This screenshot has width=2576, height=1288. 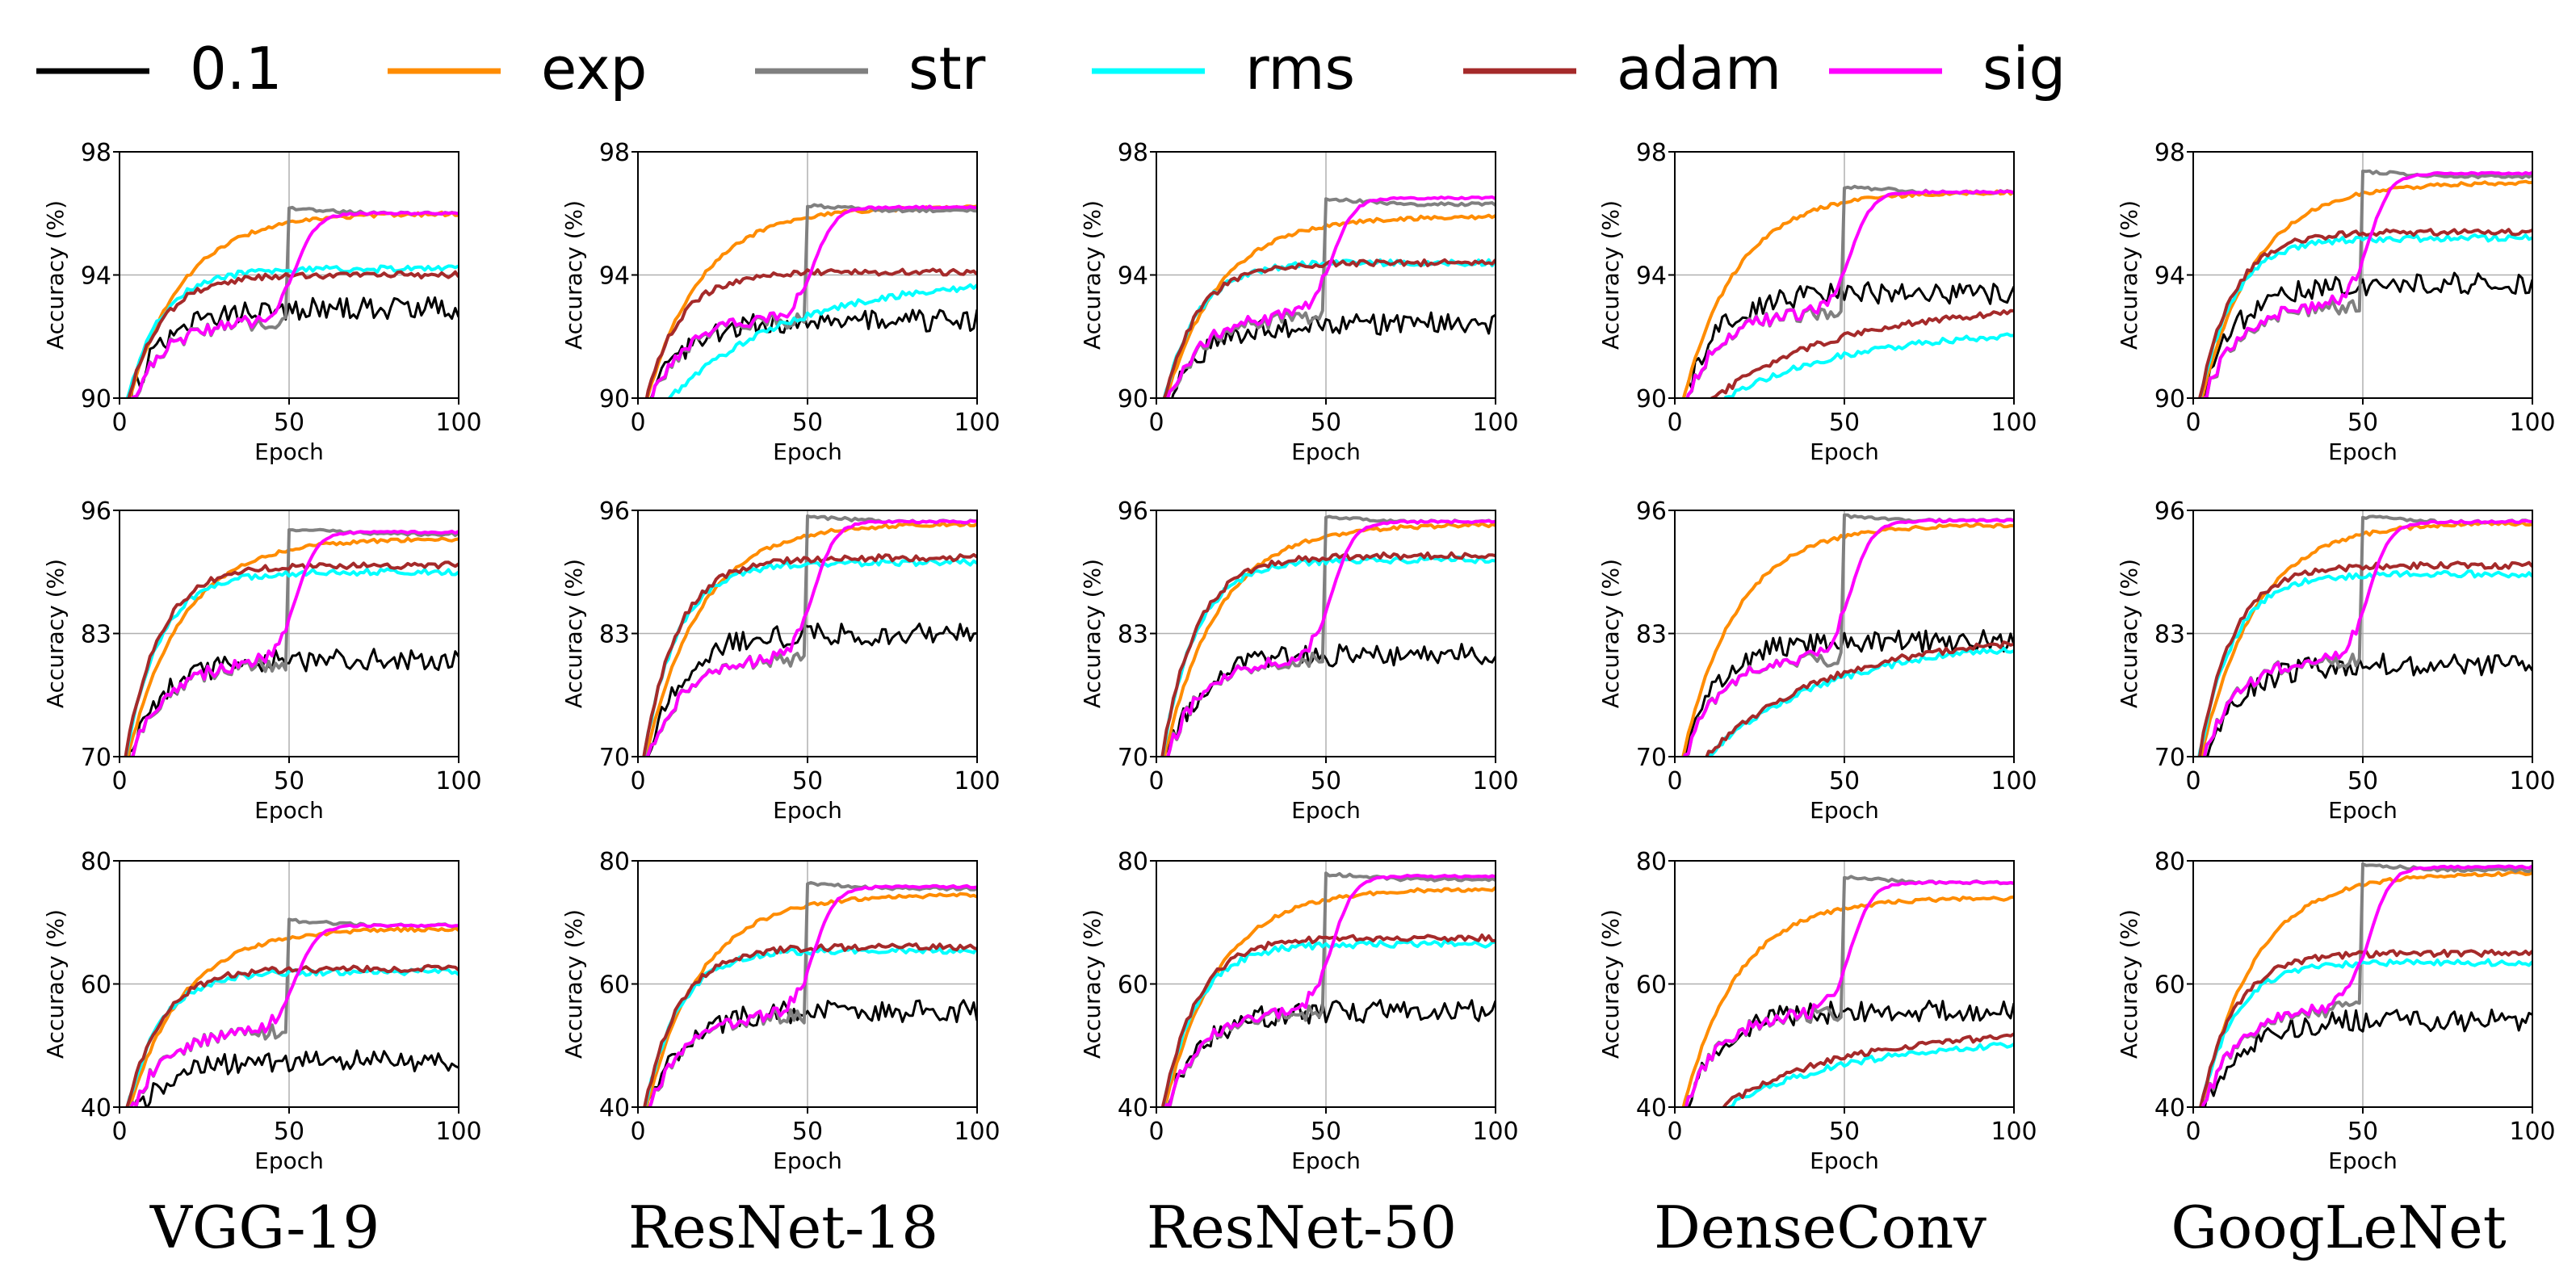 I want to click on panel-r2-c3: 0 50 100 70 83 96 Epoch Accuracy (%), so click(x=1299, y=660).